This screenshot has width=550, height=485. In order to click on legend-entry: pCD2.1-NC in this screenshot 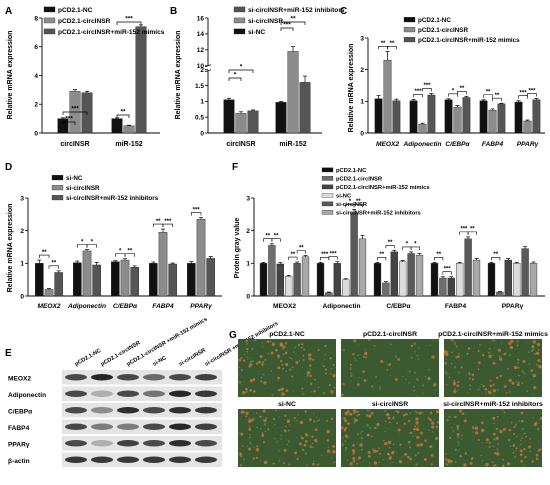, I will do `click(351, 171)`.